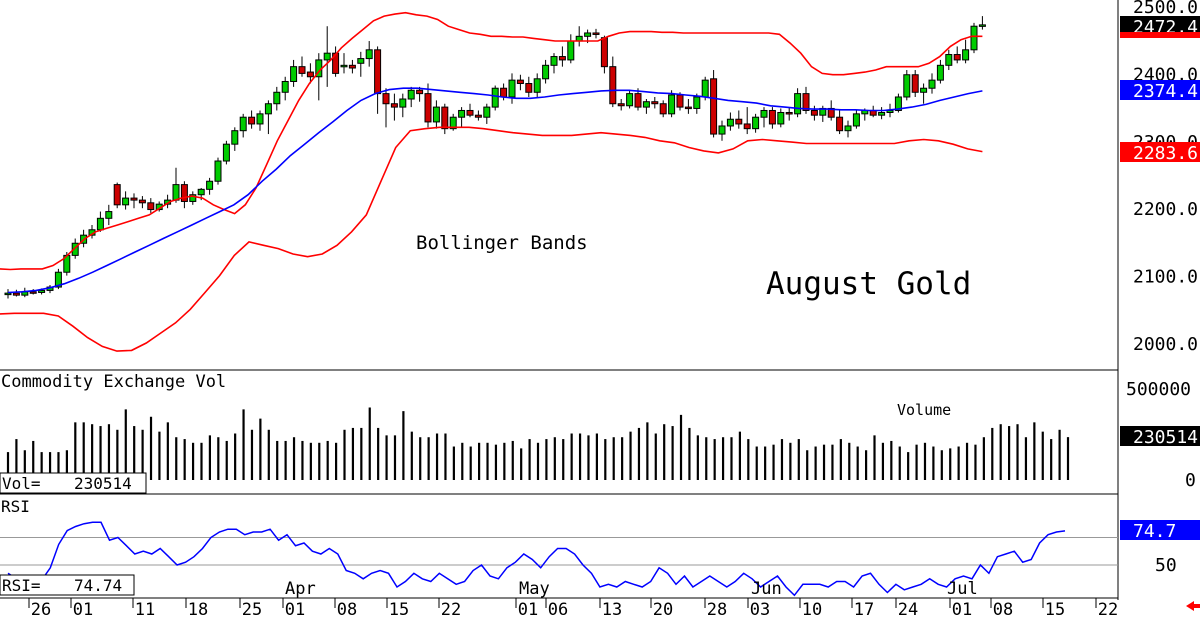  Describe the element at coordinates (103, 483) in the screenshot. I see `volume-readout-value: 230514` at that location.